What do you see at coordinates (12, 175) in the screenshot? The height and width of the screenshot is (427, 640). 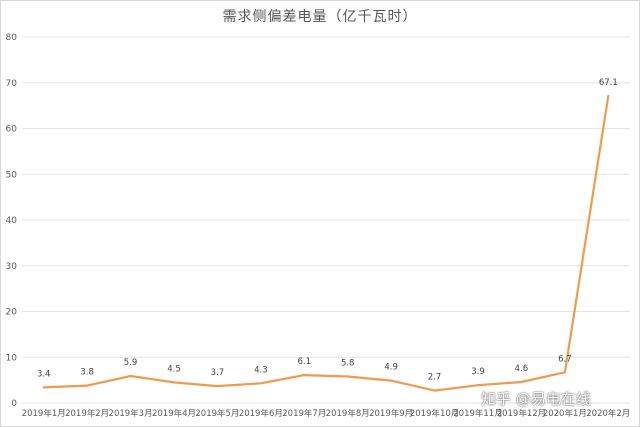 I see `y-tick-label: 50` at bounding box center [12, 175].